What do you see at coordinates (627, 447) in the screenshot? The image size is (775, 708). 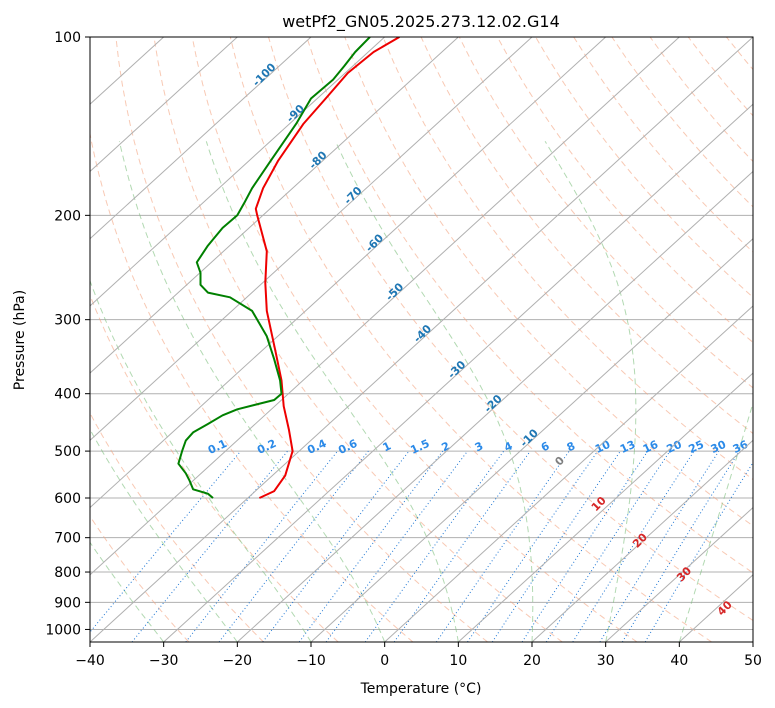 I see `mixing-ratio-label: 13` at bounding box center [627, 447].